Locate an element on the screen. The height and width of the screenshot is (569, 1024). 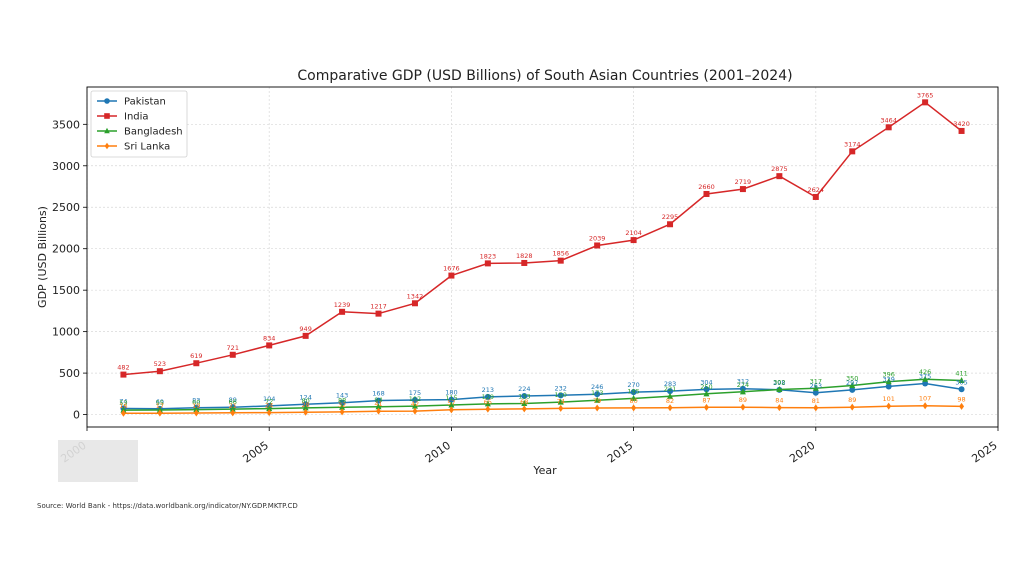
series-bangladesh is located at coordinates (542, 394).